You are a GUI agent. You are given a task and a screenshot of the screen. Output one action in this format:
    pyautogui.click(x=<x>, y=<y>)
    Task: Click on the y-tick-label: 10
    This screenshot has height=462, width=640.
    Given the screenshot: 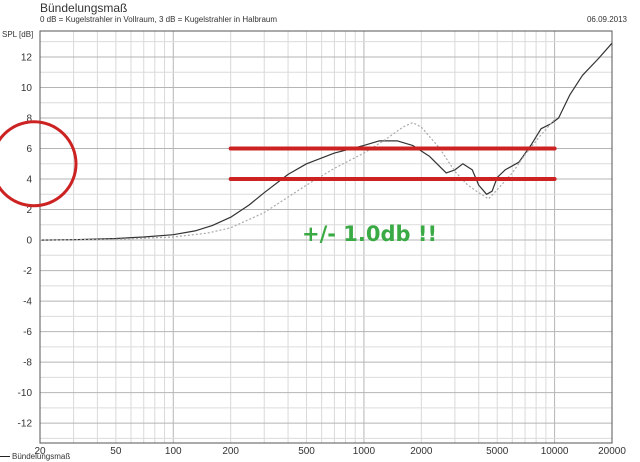 What is the action you would take?
    pyautogui.click(x=27, y=88)
    